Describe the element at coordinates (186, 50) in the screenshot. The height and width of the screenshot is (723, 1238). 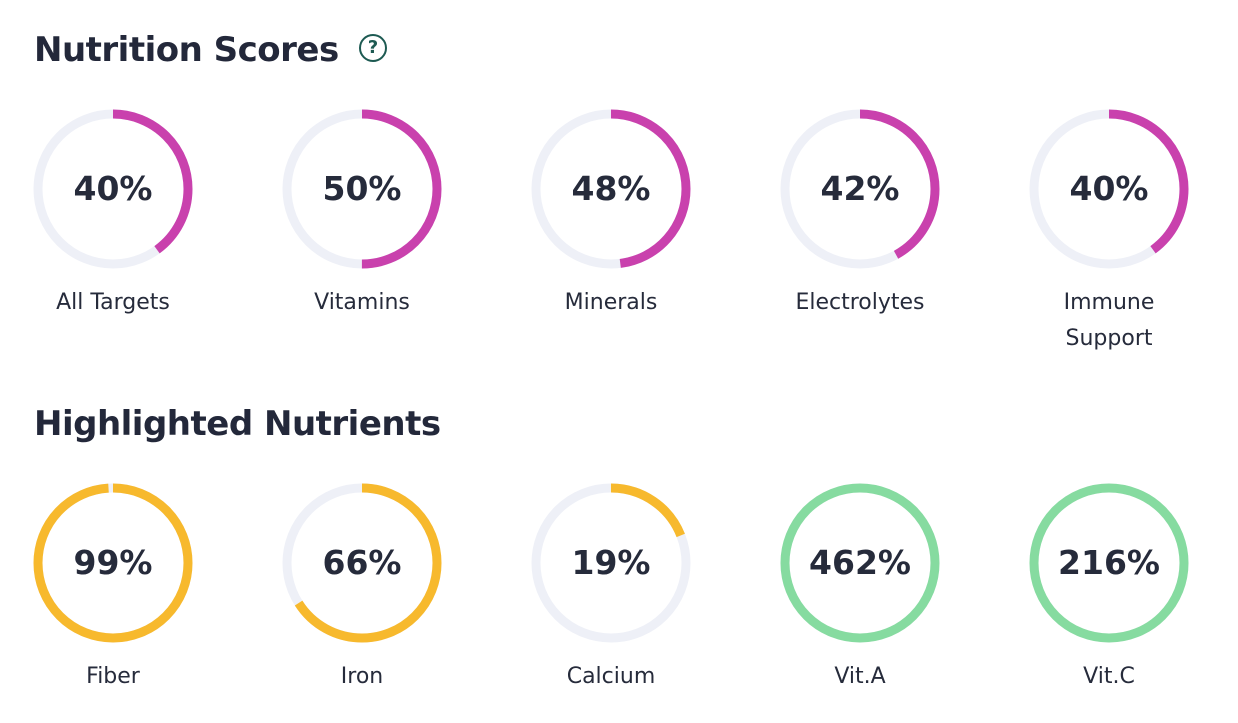
I see `nutrition-scores-title: Nutrition Scores` at that location.